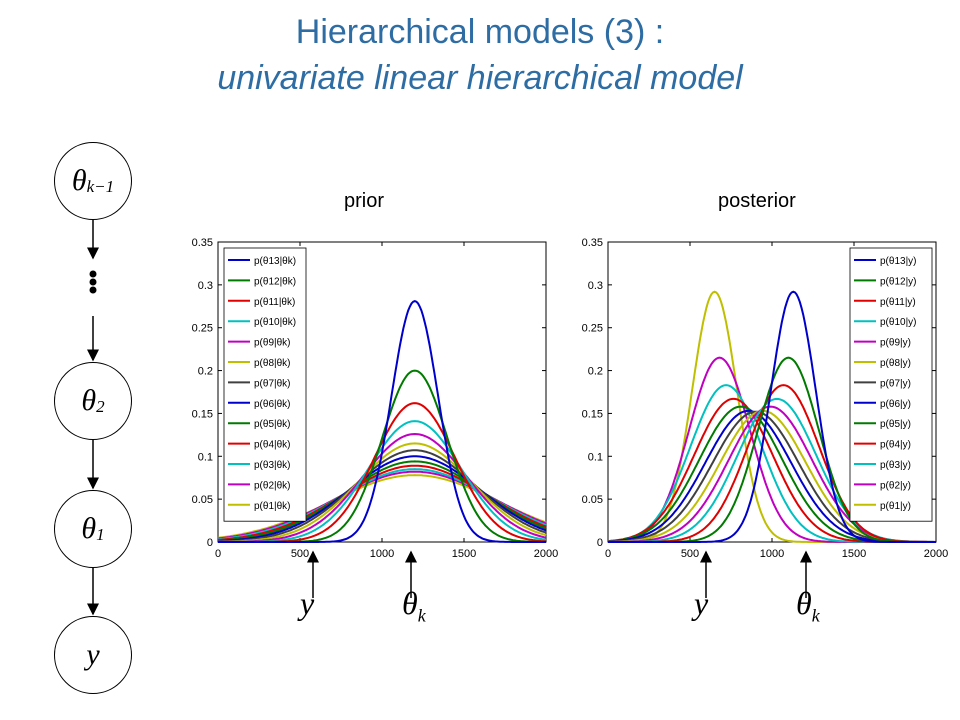 The height and width of the screenshot is (720, 960). Describe the element at coordinates (898, 302) in the screenshot. I see `legend-entry: p(θ11|y)` at that location.